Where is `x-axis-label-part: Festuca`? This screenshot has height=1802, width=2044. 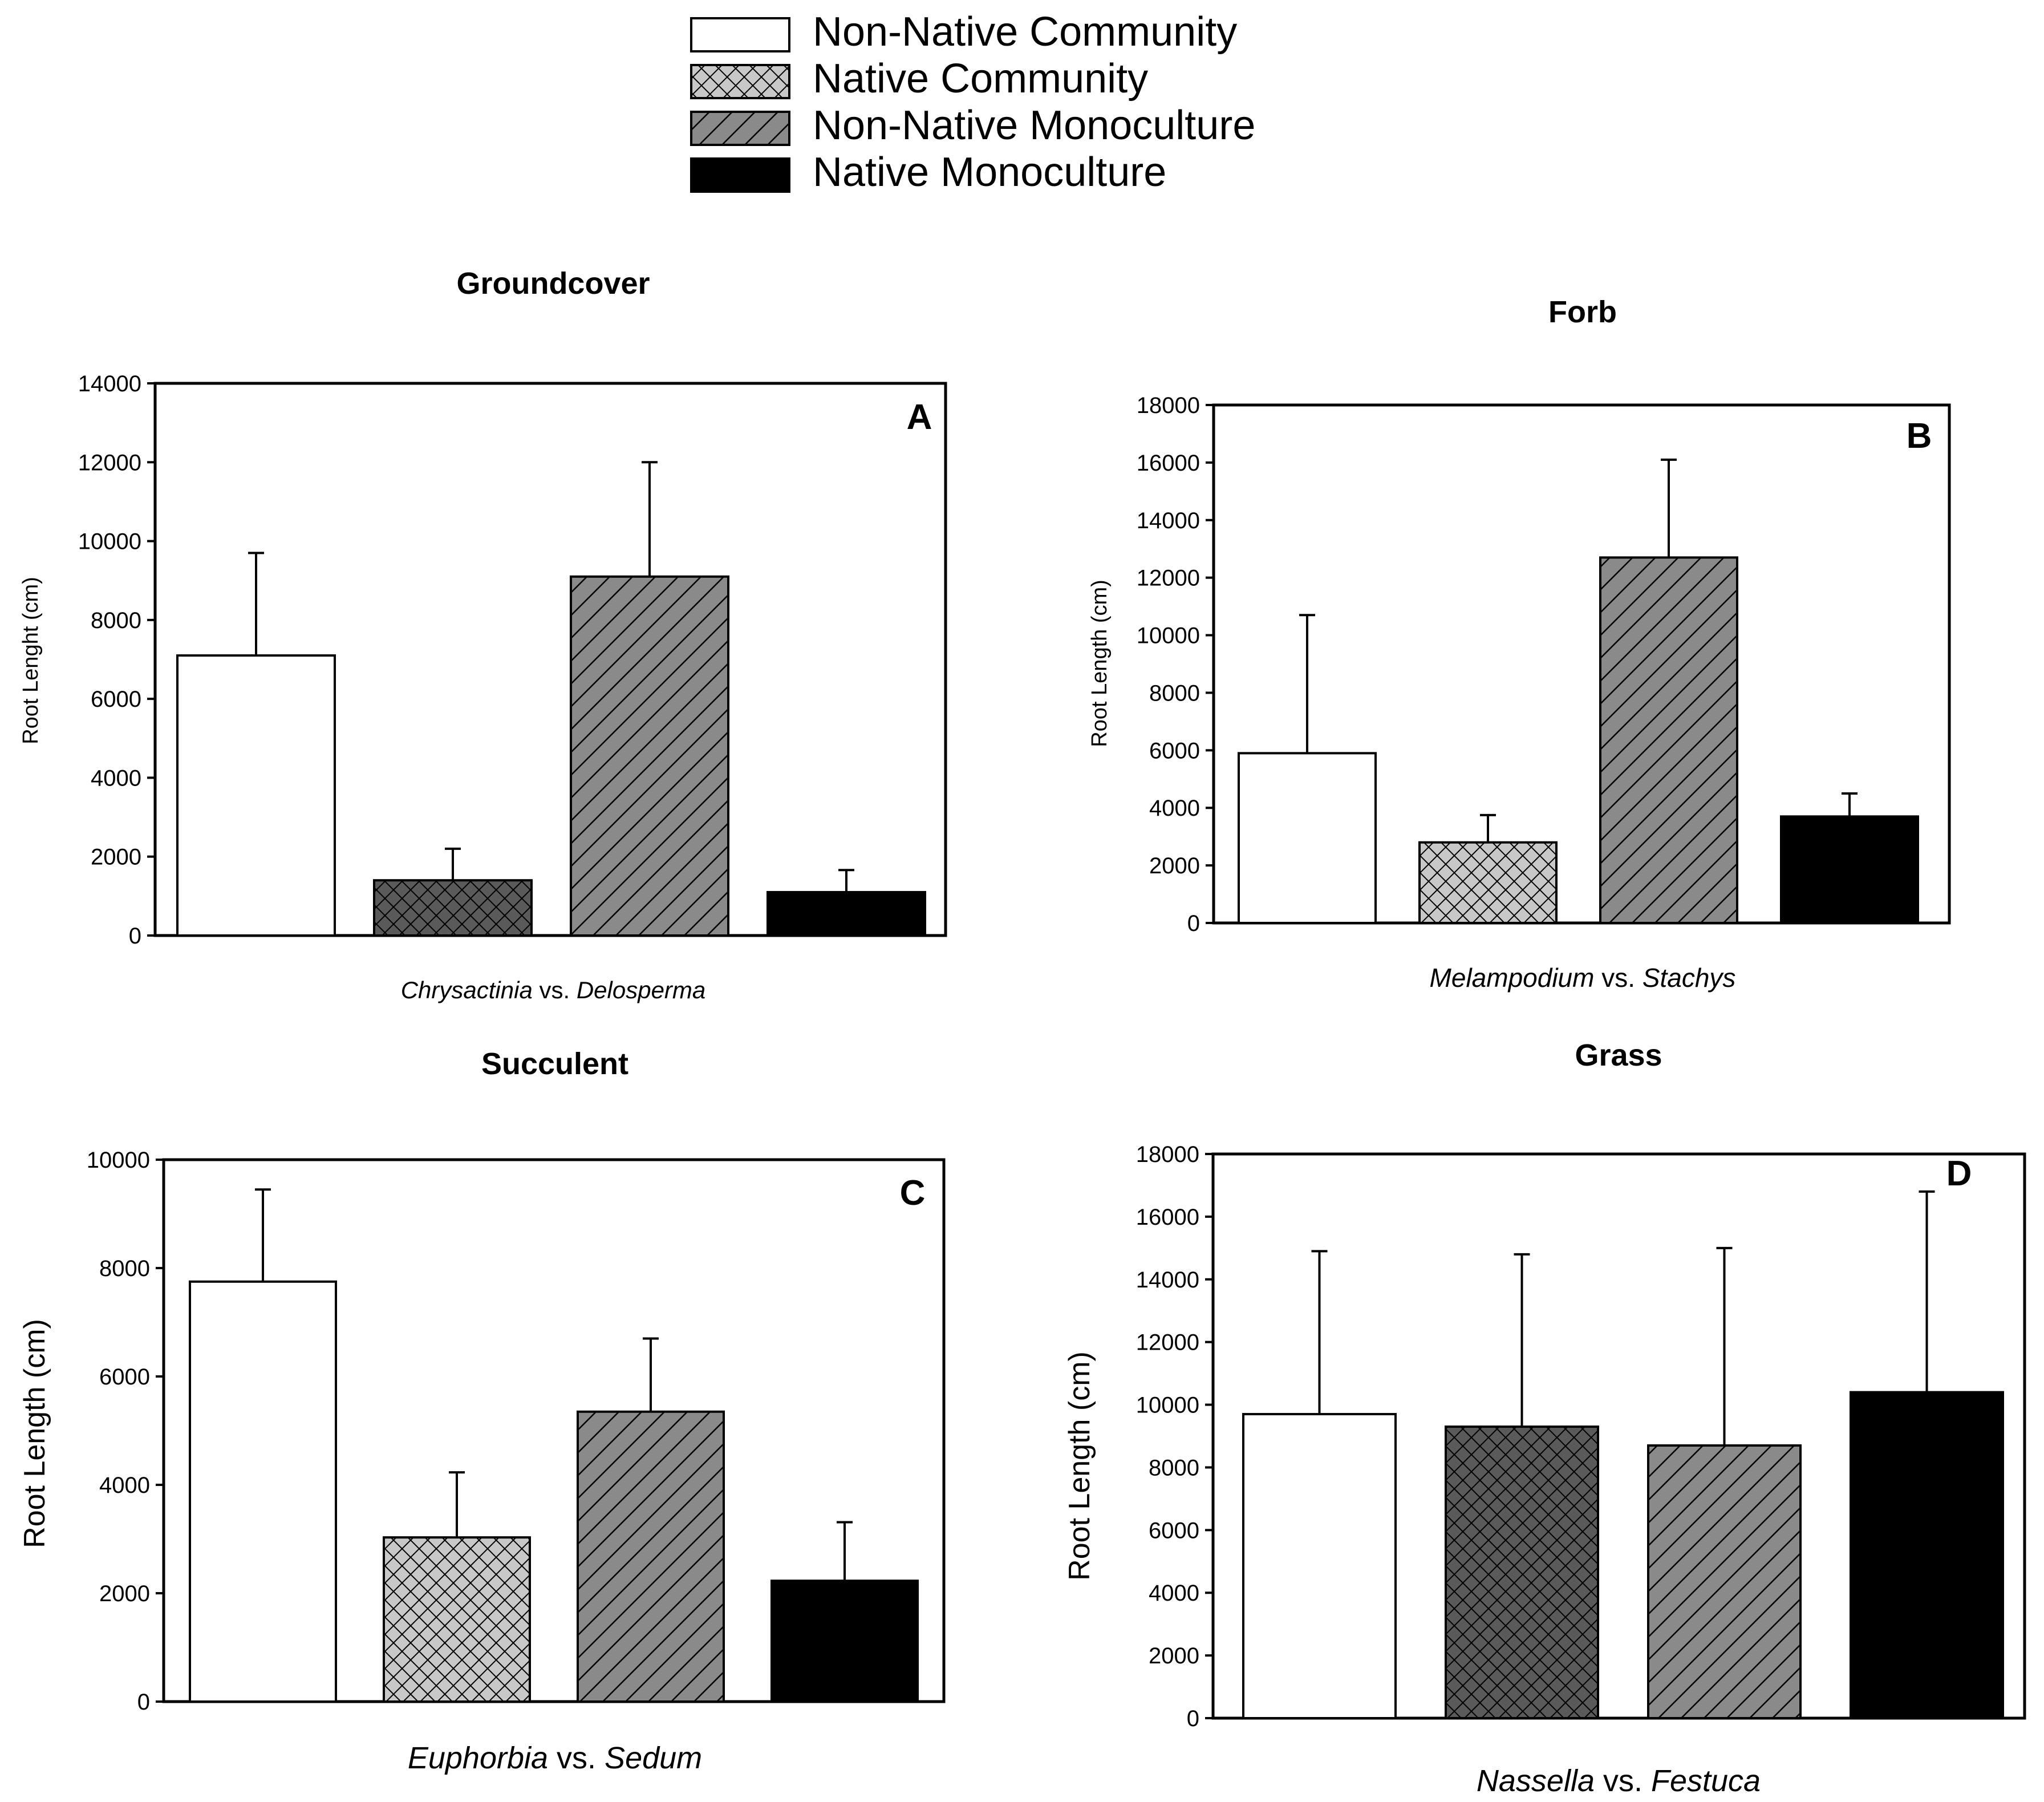
x-axis-label-part: Festuca is located at coordinates (1706, 1781).